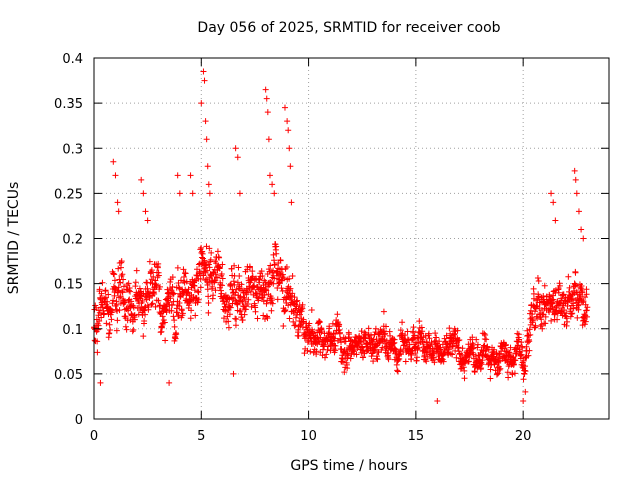 This screenshot has height=480, width=640. I want to click on y-tick-label: 0.05, so click(68, 375).